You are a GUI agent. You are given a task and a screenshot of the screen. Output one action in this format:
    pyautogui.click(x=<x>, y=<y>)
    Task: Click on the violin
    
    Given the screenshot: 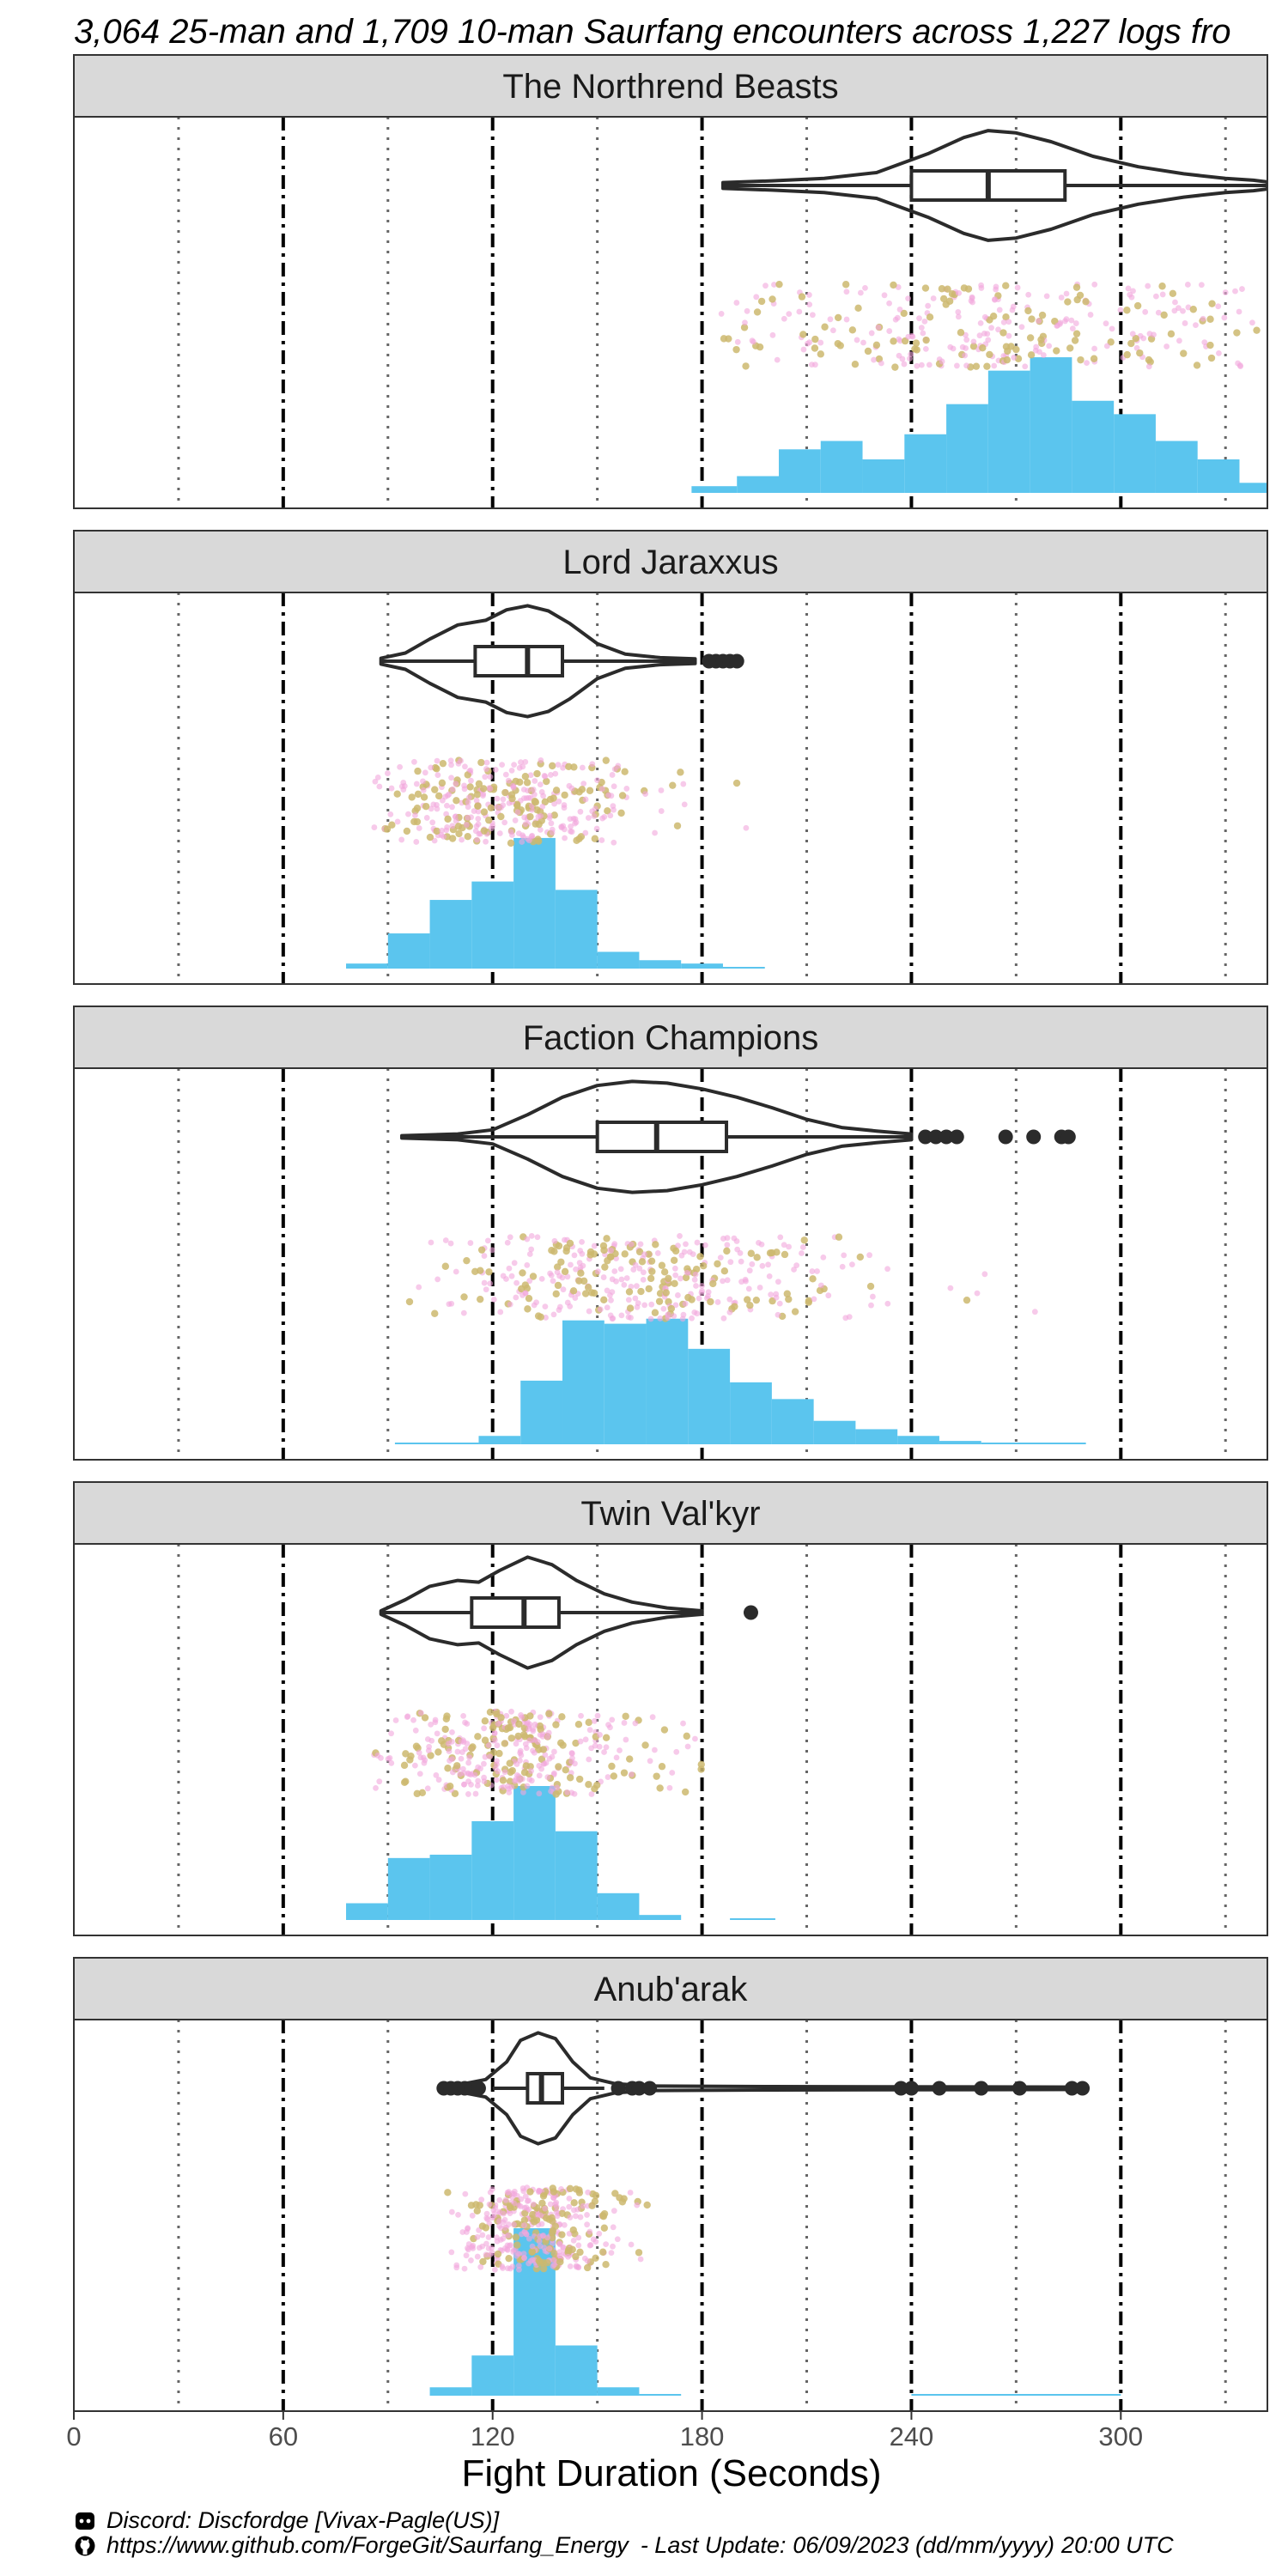 What is the action you would take?
    pyautogui.click(x=541, y=1612)
    